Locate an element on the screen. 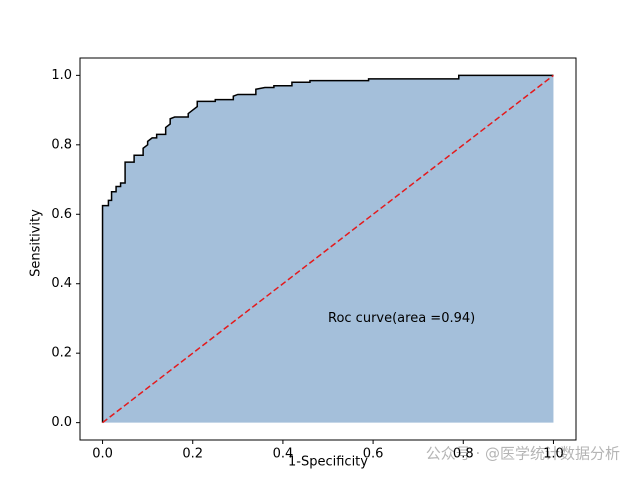 Image resolution: width=640 pixels, height=480 pixels. y-axis-label: Sensitivity is located at coordinates (36, 243).